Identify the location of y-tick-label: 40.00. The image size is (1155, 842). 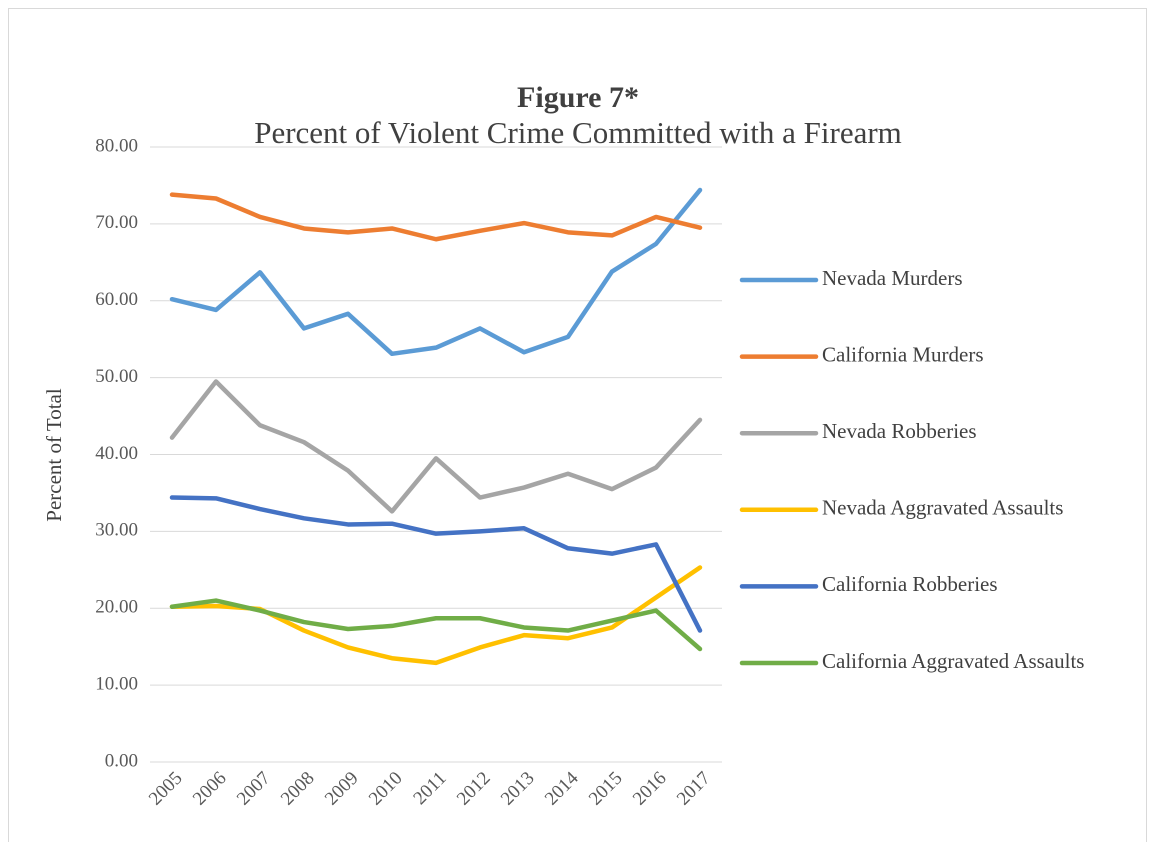
(116, 453).